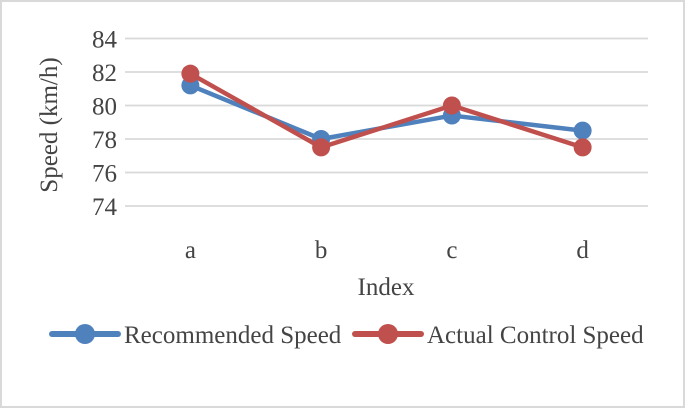  What do you see at coordinates (321, 147) in the screenshot?
I see `marker-actual-control-speed-b` at bounding box center [321, 147].